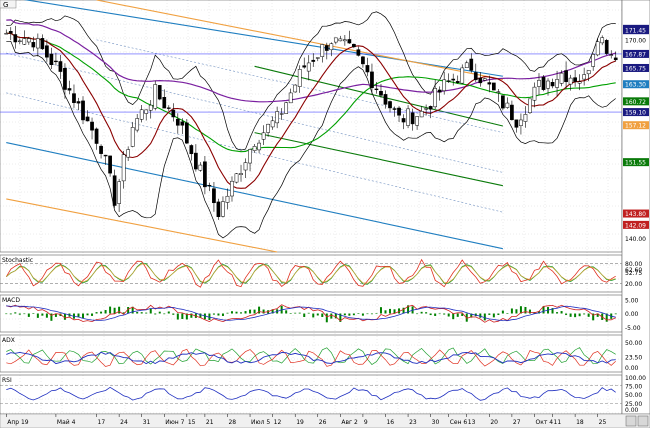  What do you see at coordinates (494, 422) in the screenshot?
I see `time-label-20: 20` at bounding box center [494, 422].